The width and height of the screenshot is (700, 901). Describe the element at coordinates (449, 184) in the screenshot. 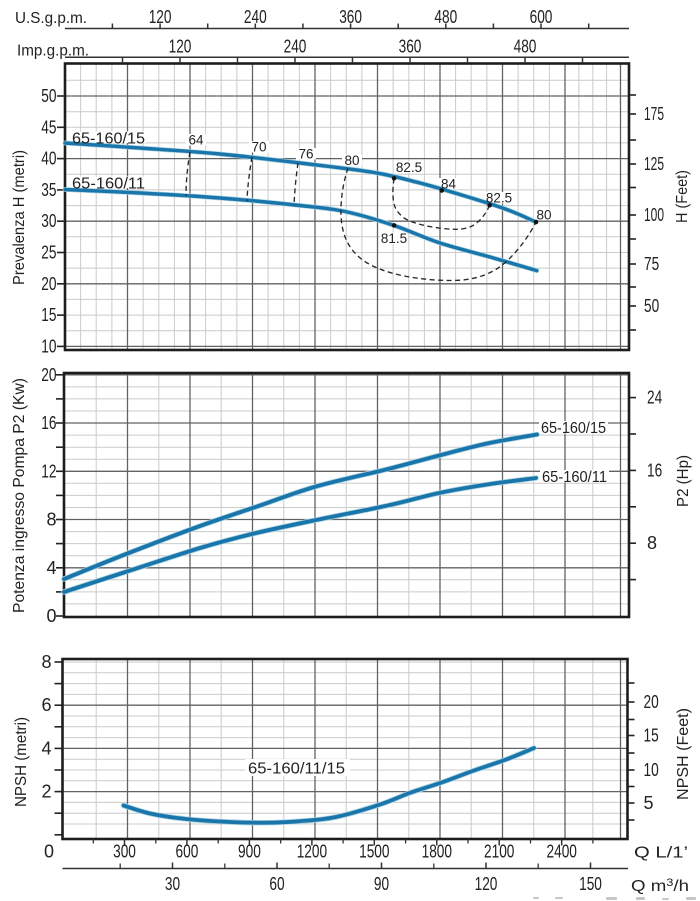

I see `svg-text: 84` at that location.